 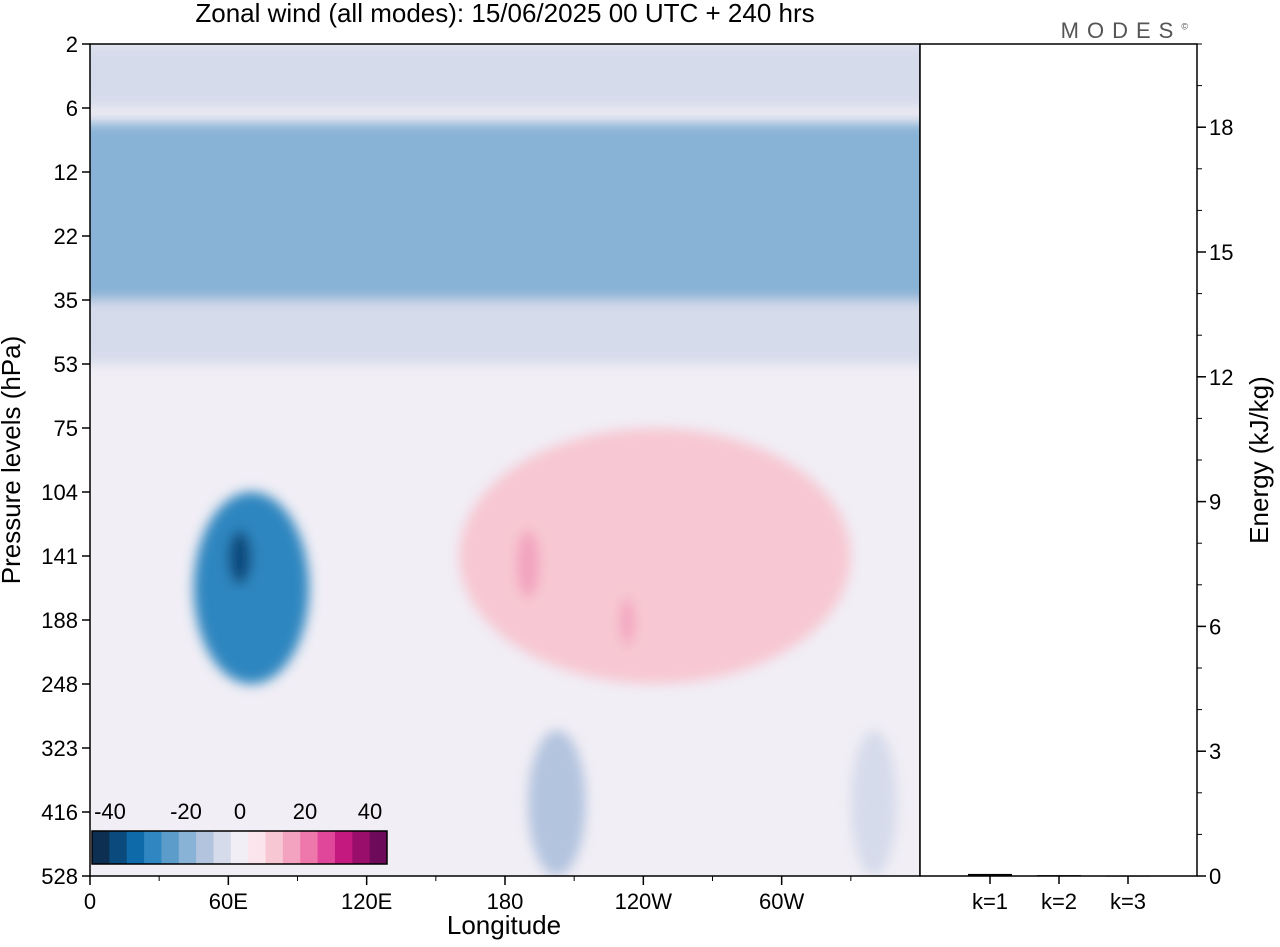 I want to click on colorbar-tick-label: -40, so click(x=110, y=811).